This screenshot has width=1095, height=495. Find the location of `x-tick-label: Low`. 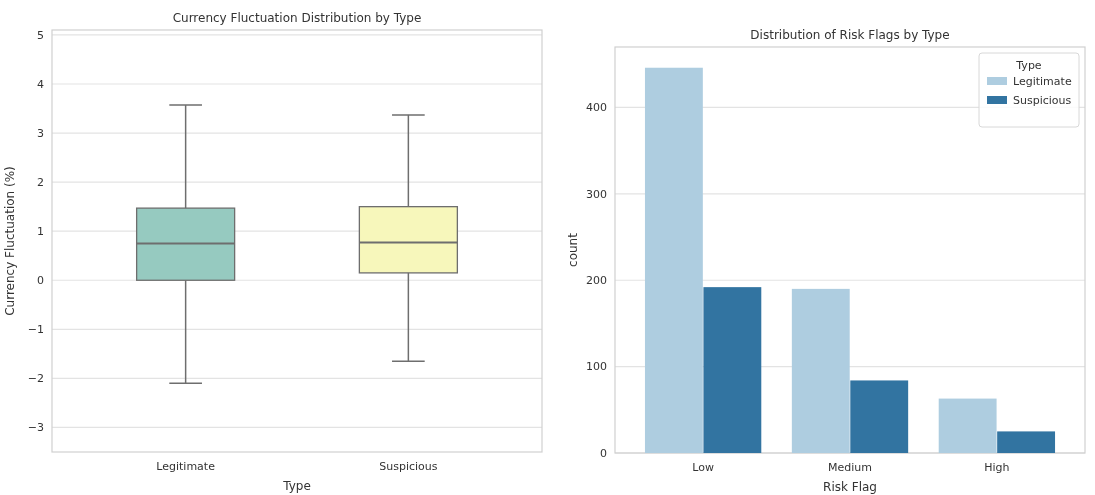

x-tick-label: Low is located at coordinates (703, 467).